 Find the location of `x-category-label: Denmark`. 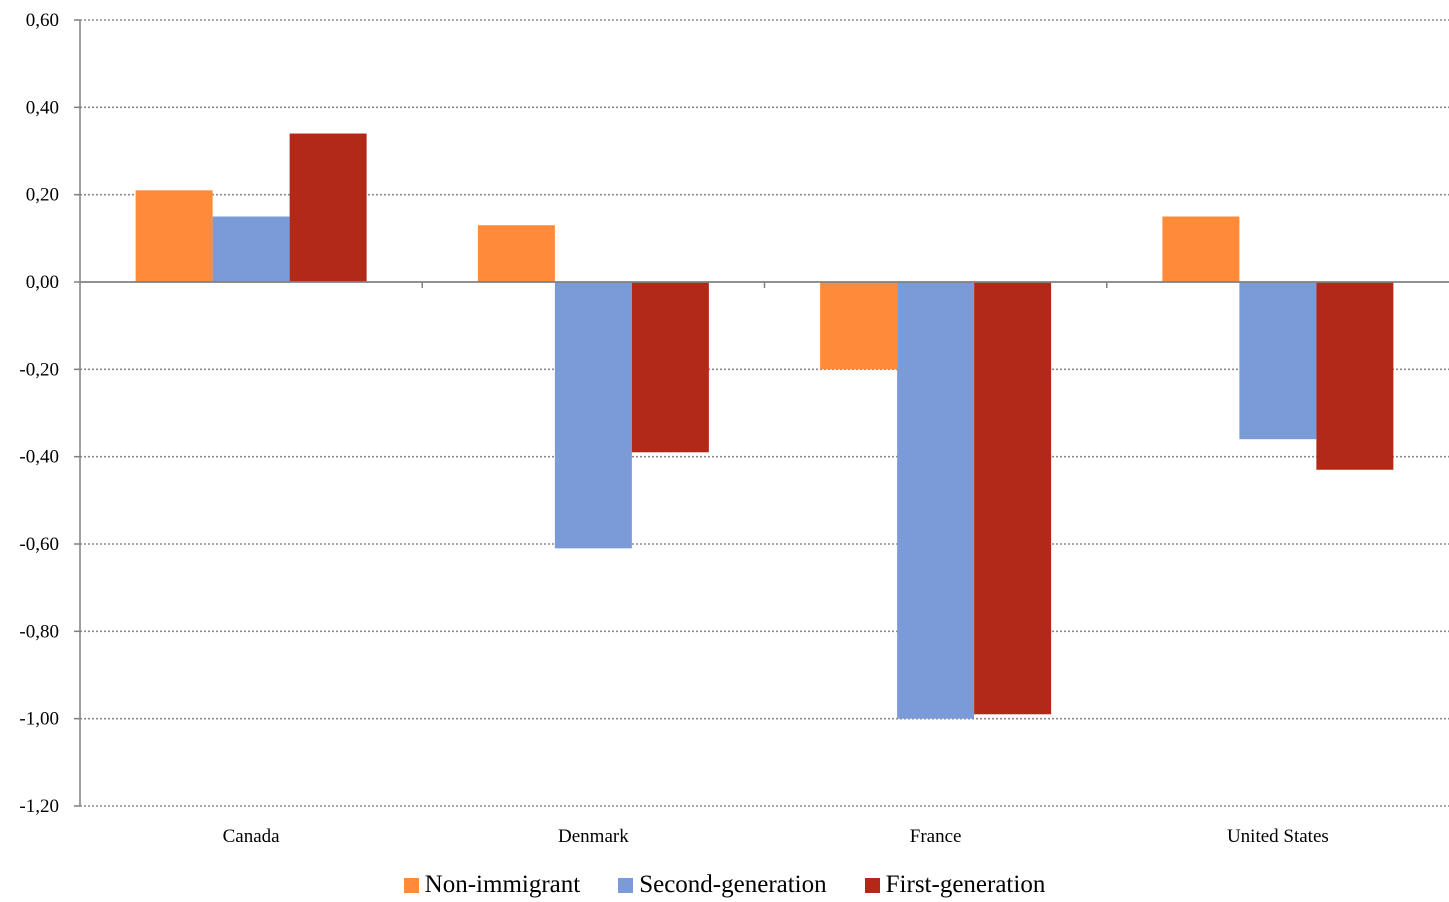

x-category-label: Denmark is located at coordinates (593, 836).